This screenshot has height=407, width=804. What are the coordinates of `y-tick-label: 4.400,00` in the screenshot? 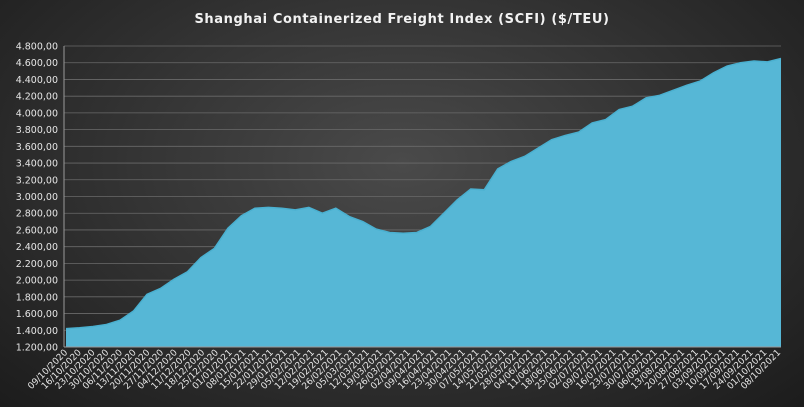 It's located at (37, 80).